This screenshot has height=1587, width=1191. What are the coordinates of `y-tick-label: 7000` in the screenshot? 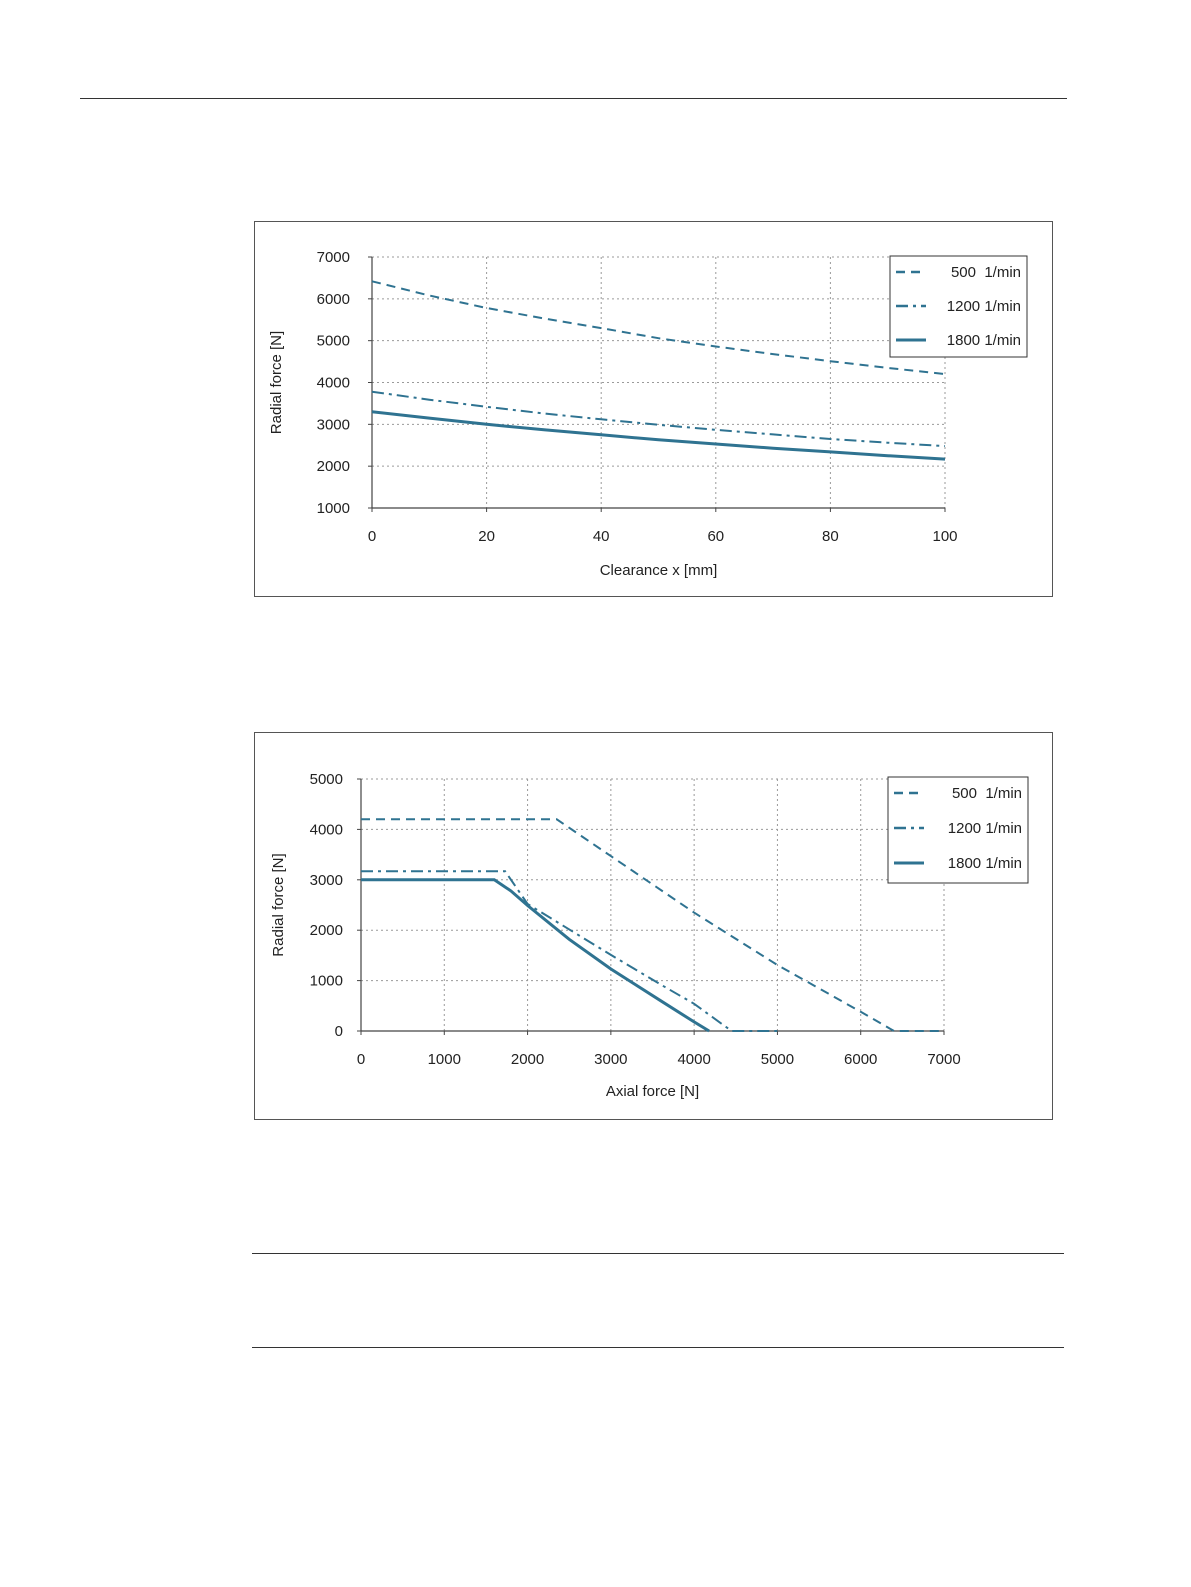 It's located at (333, 257).